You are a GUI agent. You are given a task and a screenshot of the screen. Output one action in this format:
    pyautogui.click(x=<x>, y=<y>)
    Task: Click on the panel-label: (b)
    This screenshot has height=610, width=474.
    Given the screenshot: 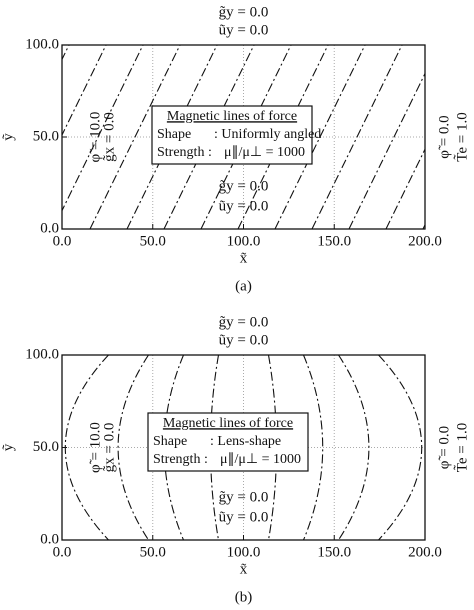 What is the action you would take?
    pyautogui.click(x=244, y=597)
    